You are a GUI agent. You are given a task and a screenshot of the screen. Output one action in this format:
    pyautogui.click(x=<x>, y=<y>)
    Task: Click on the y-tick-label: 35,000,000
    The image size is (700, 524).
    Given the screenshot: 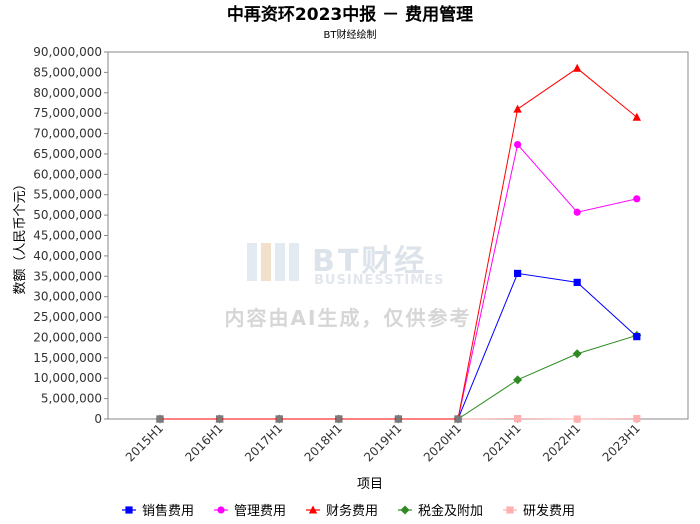 What is the action you would take?
    pyautogui.click(x=67, y=276)
    